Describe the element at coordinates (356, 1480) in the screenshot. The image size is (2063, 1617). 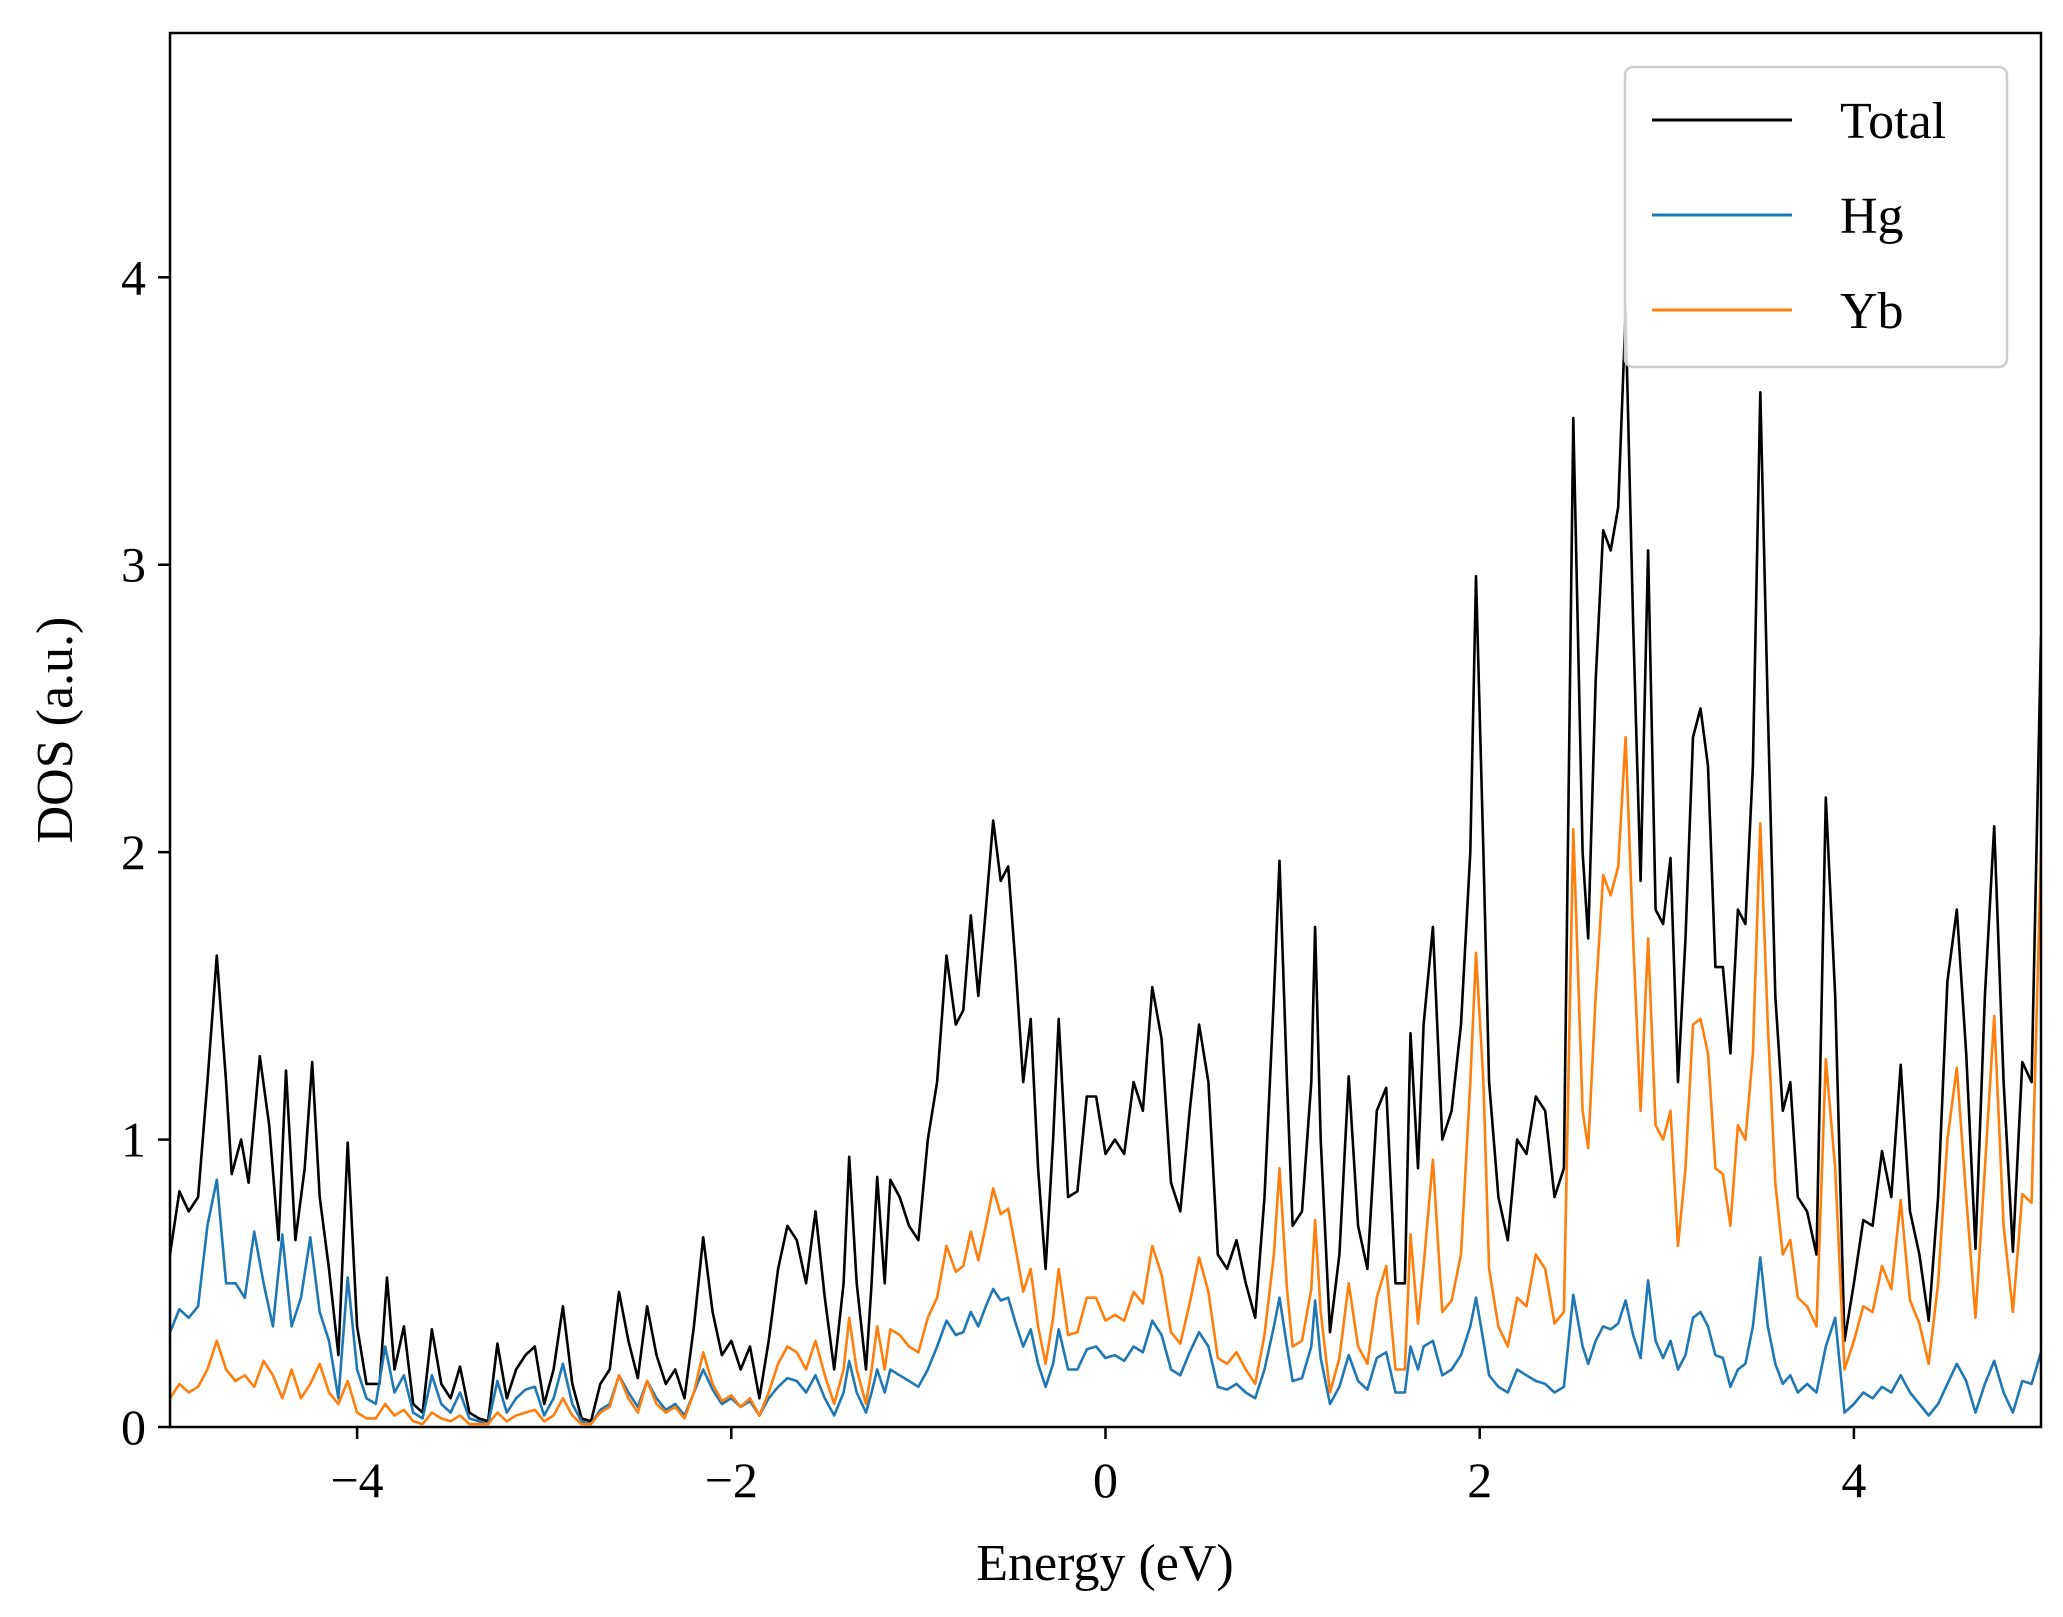
I see `x-tick-label: −4` at that location.